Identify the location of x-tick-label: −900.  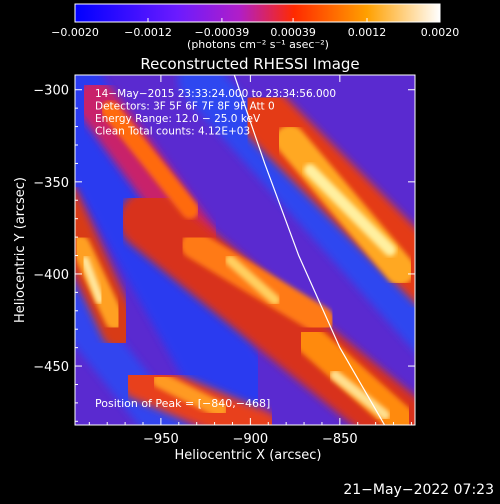
(251, 439).